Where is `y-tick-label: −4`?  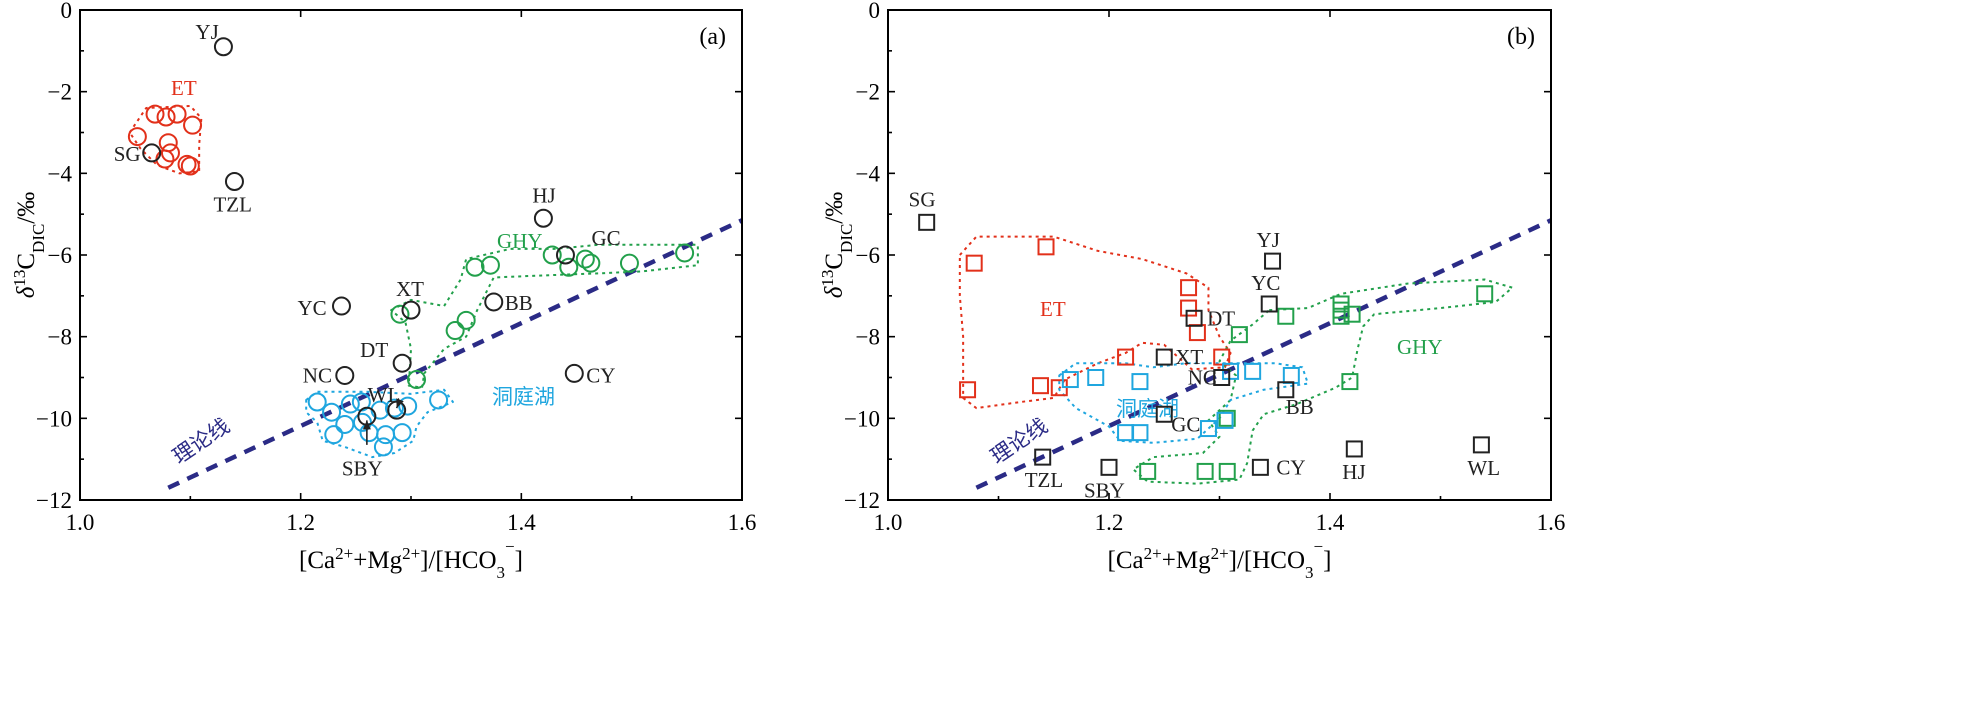 y-tick-label: −4 is located at coordinates (868, 173).